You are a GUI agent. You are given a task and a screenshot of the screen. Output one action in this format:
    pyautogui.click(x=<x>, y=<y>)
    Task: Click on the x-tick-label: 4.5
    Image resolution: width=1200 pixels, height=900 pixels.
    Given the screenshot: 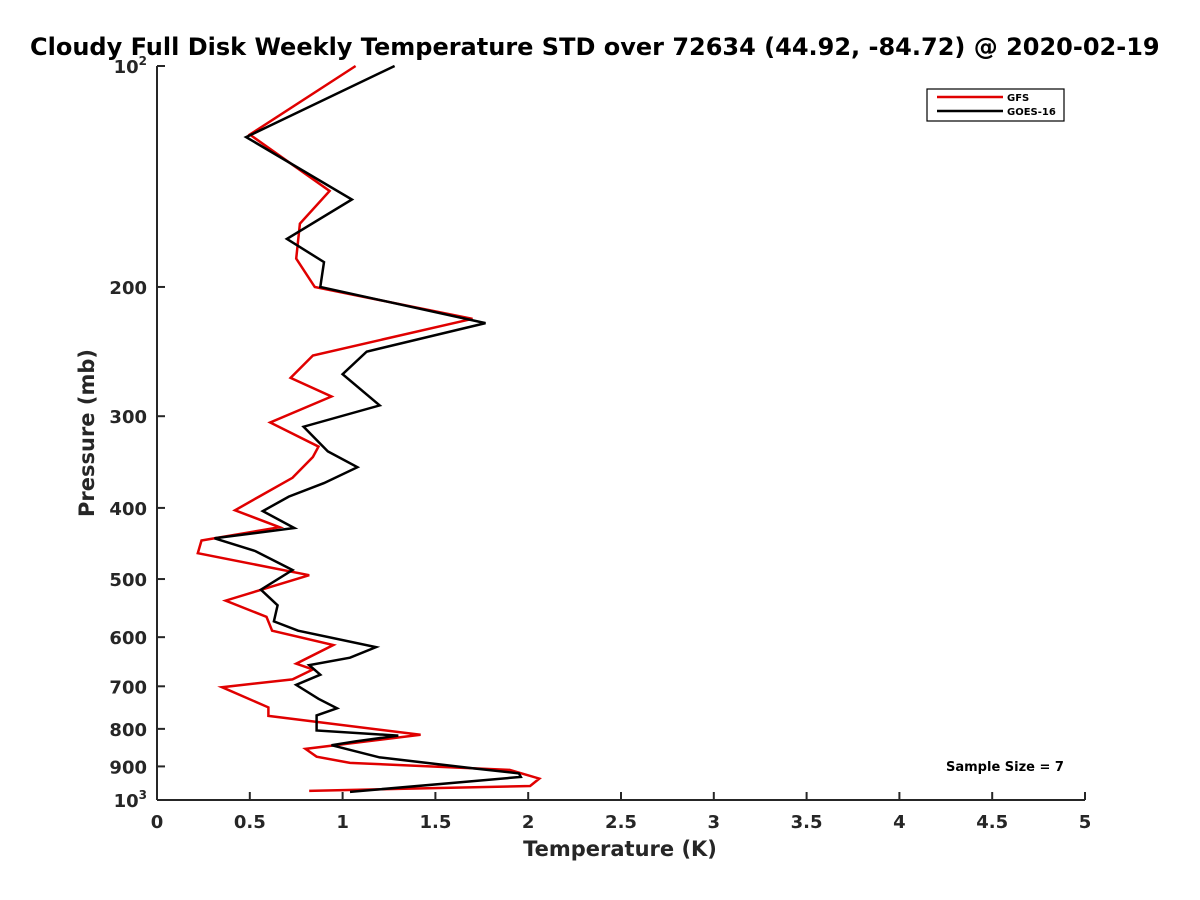 What is the action you would take?
    pyautogui.click(x=992, y=822)
    